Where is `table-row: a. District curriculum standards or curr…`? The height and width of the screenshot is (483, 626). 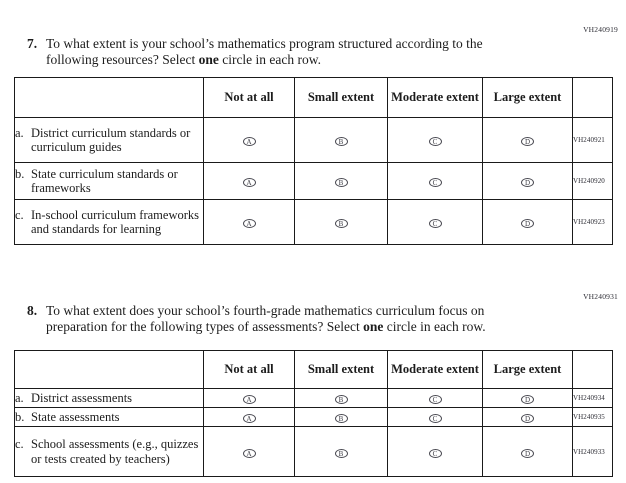 table-row: a. District curriculum standards or curr… is located at coordinates (313, 140).